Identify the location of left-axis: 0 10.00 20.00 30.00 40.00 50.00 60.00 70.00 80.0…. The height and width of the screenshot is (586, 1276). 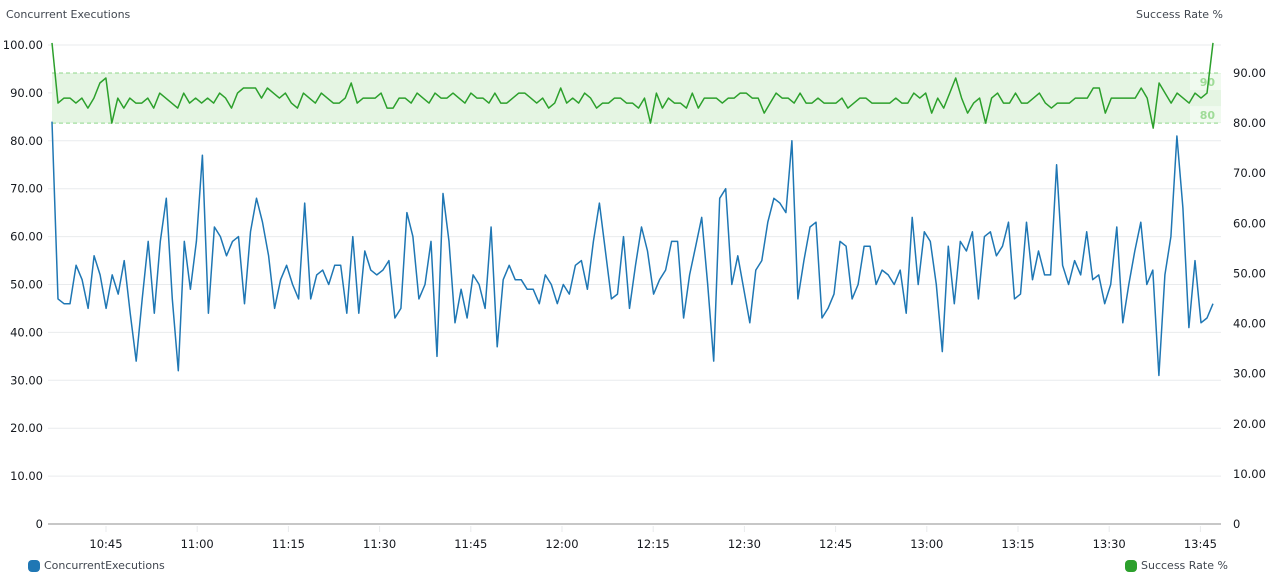
(23, 284).